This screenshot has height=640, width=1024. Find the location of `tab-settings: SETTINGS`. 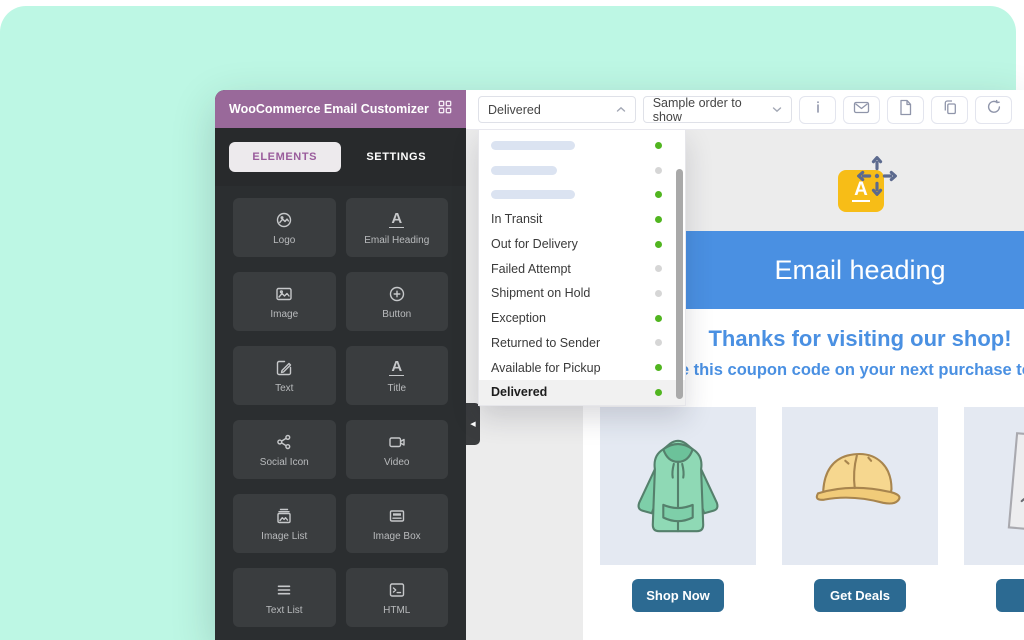

tab-settings: SETTINGS is located at coordinates (396, 157).